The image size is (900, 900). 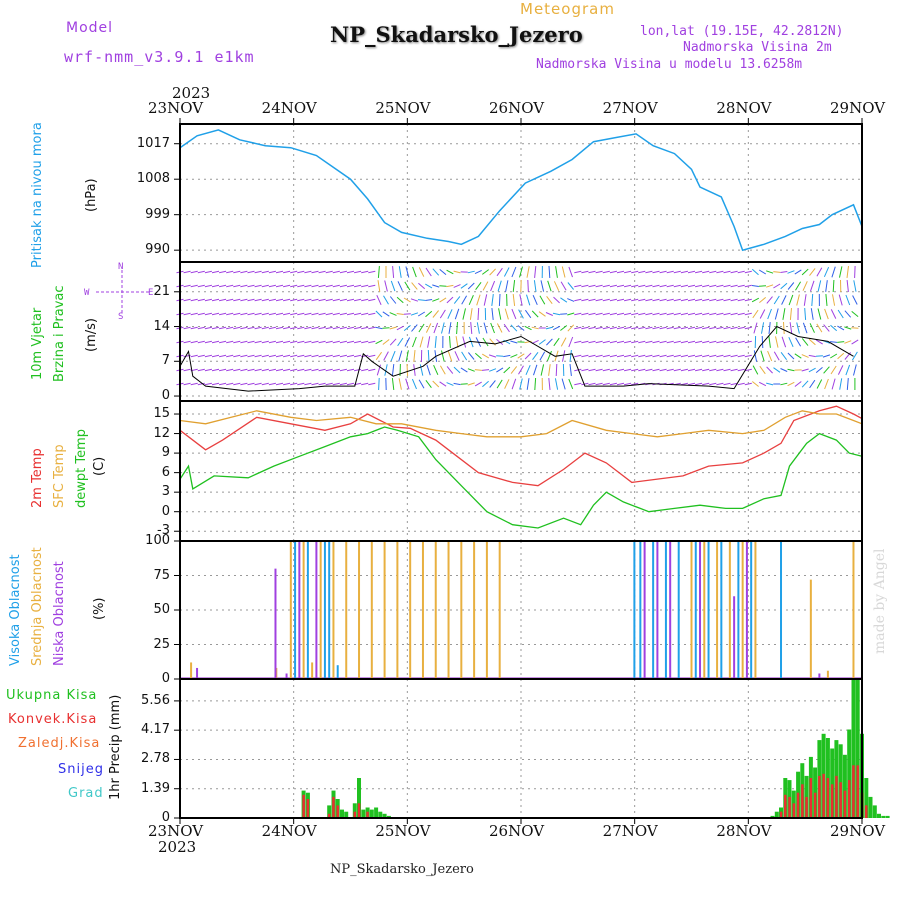 I want to click on x-tick-label-top: 28NOV, so click(x=744, y=108).